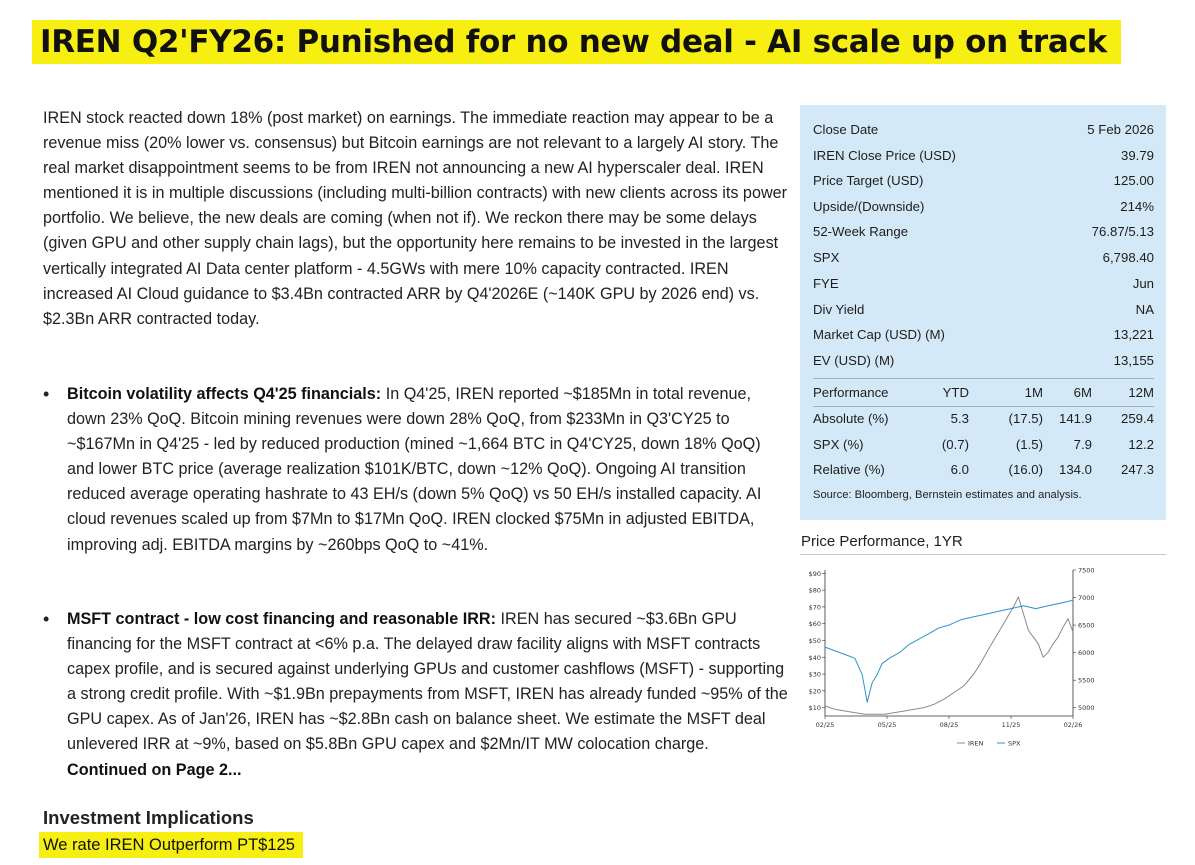 Image resolution: width=1195 pixels, height=865 pixels. What do you see at coordinates (1120, 129) in the screenshot?
I see `data-value: 5 Feb 2026` at bounding box center [1120, 129].